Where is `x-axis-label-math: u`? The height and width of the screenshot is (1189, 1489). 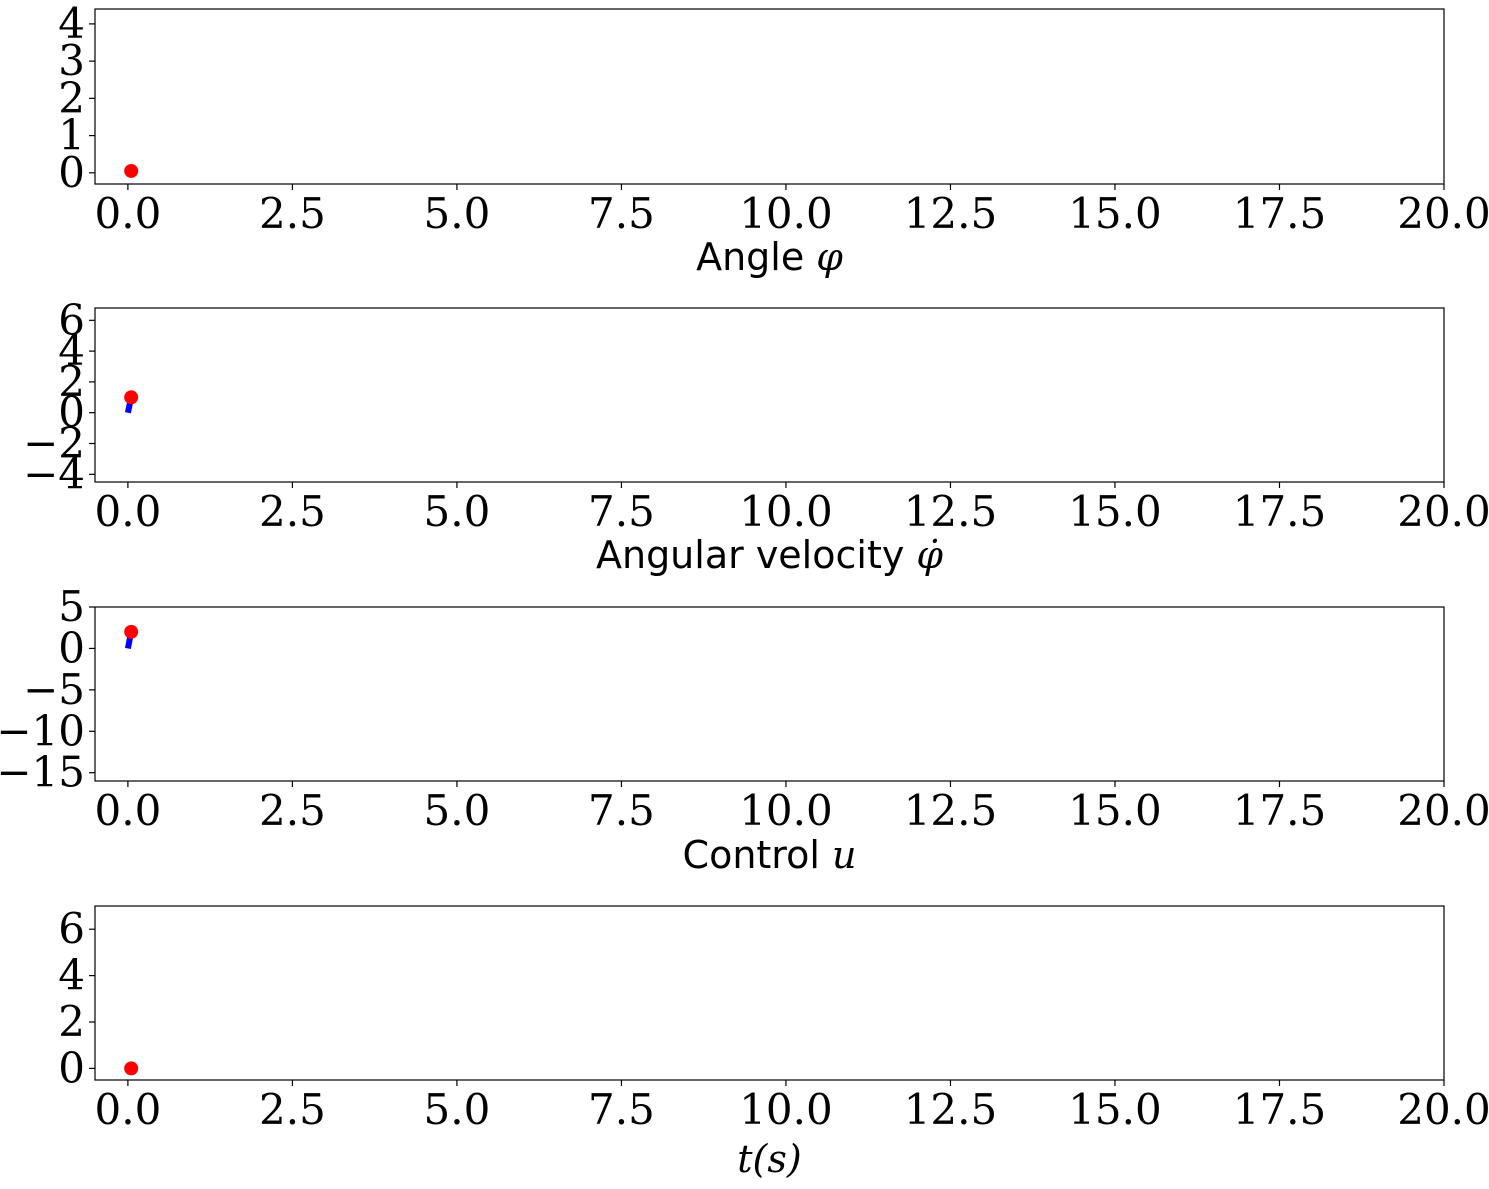
x-axis-label-math: u is located at coordinates (844, 855).